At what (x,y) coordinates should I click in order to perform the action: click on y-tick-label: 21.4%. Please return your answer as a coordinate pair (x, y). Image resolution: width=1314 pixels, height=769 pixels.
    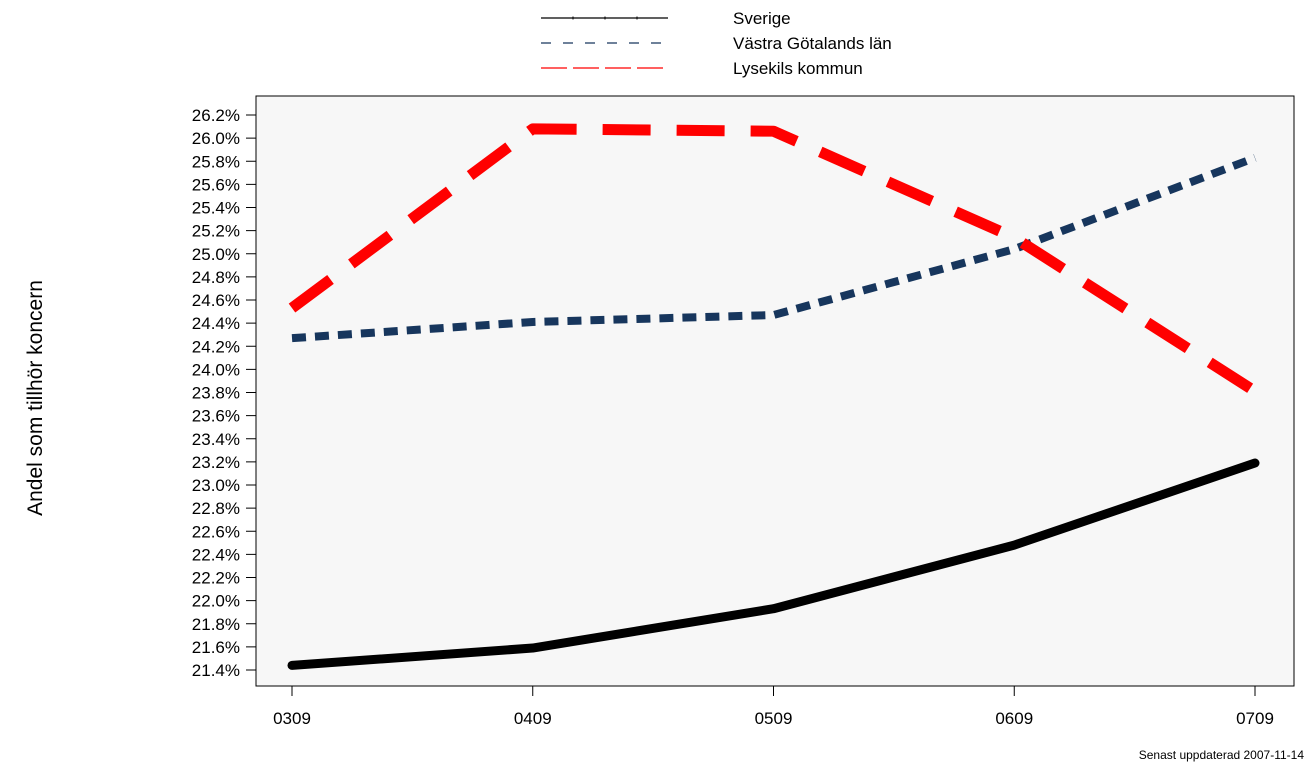
    Looking at the image, I should click on (216, 670).